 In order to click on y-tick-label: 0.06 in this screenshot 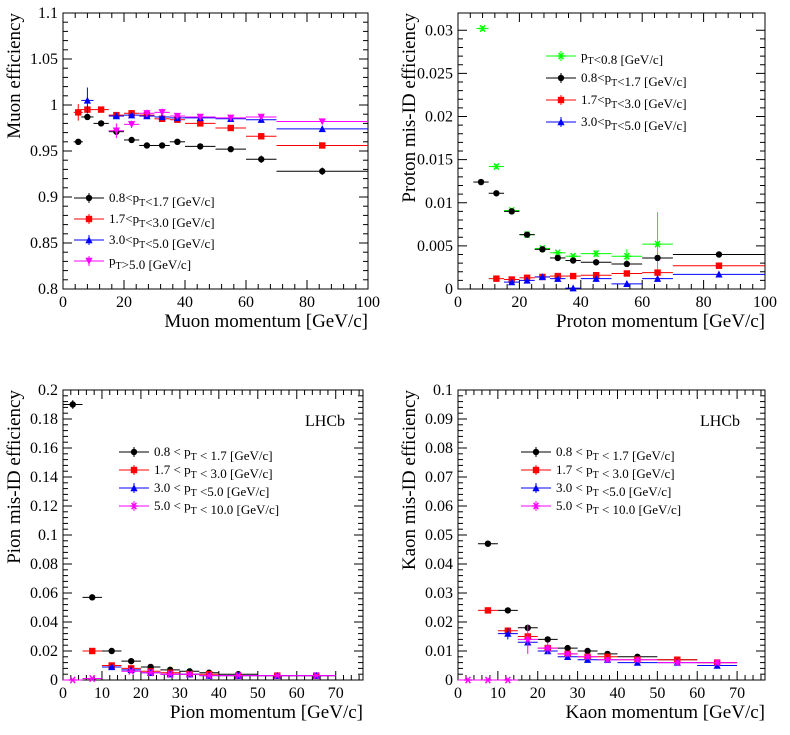, I will do `click(44, 593)`.